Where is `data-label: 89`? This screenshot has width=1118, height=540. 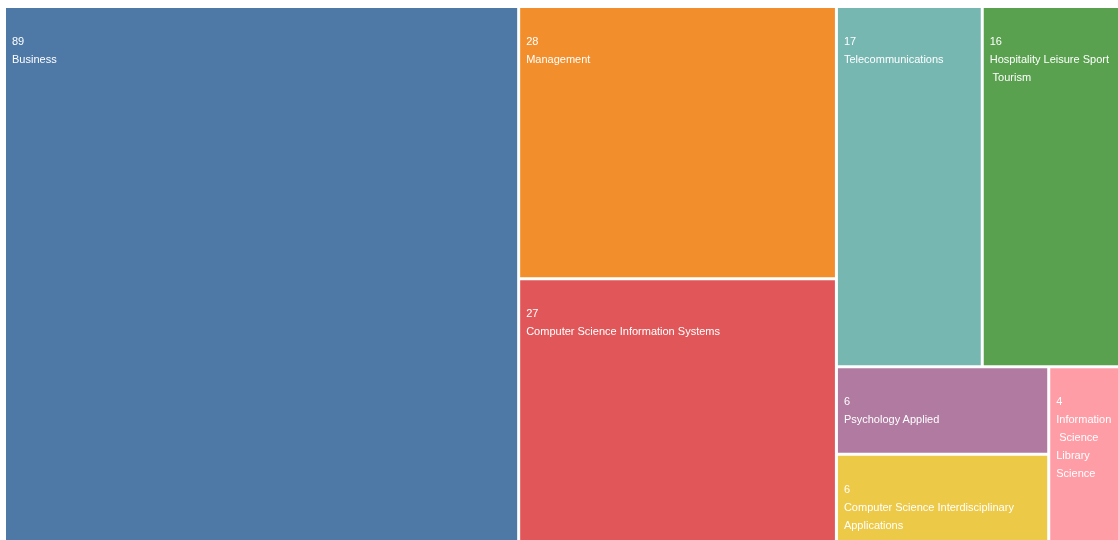
data-label: 89 is located at coordinates (18, 41).